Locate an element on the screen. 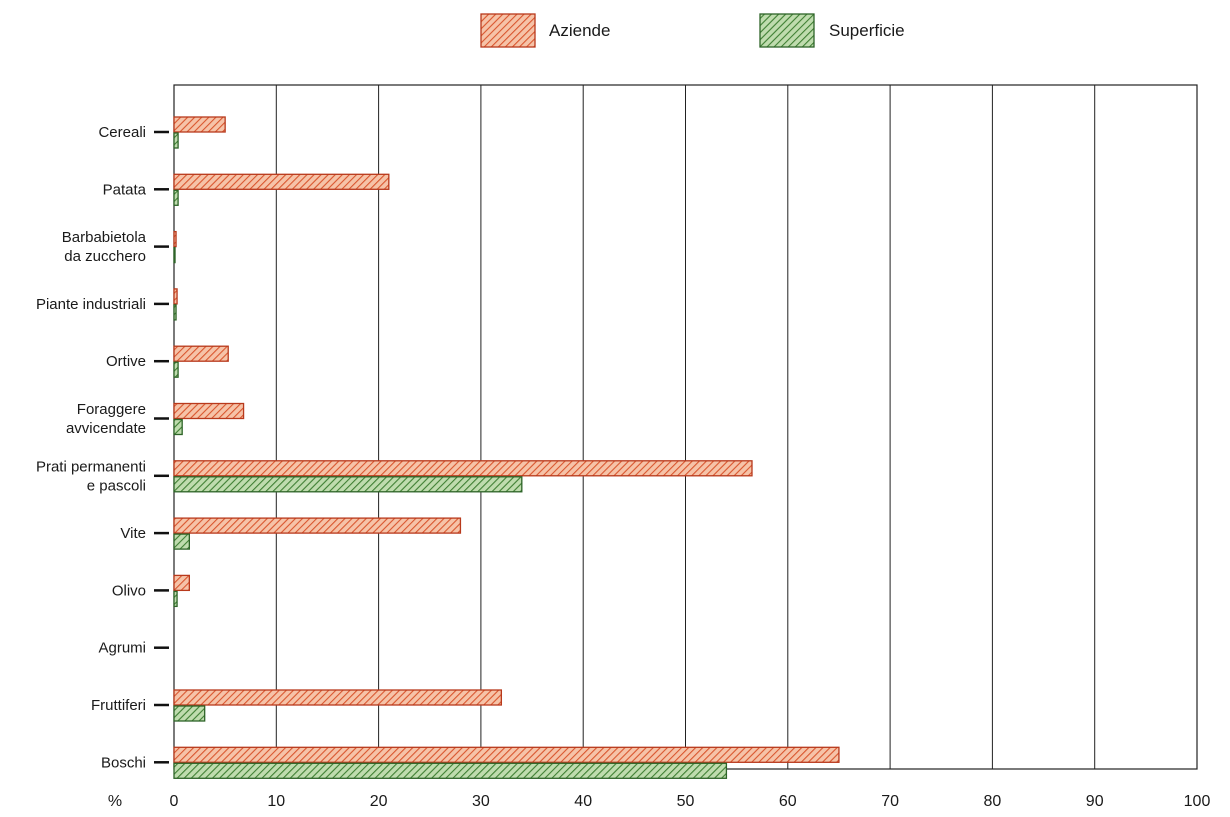  category-label: da zucchero is located at coordinates (105, 256).